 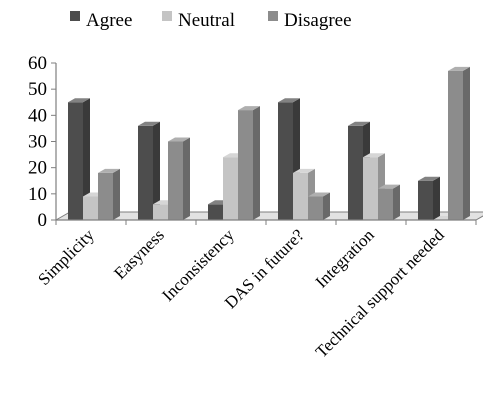 What do you see at coordinates (345, 258) in the screenshot?
I see `x-tick-label-integration: Integration` at bounding box center [345, 258].